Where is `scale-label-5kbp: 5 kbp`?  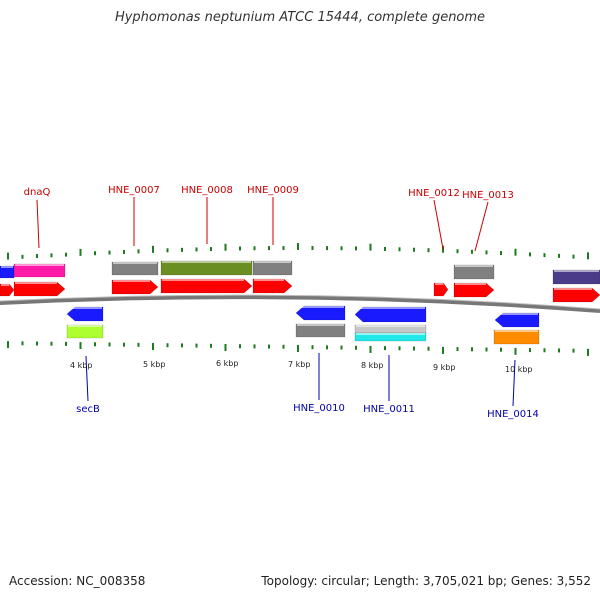
scale-label-5kbp: 5 kbp is located at coordinates (154, 364).